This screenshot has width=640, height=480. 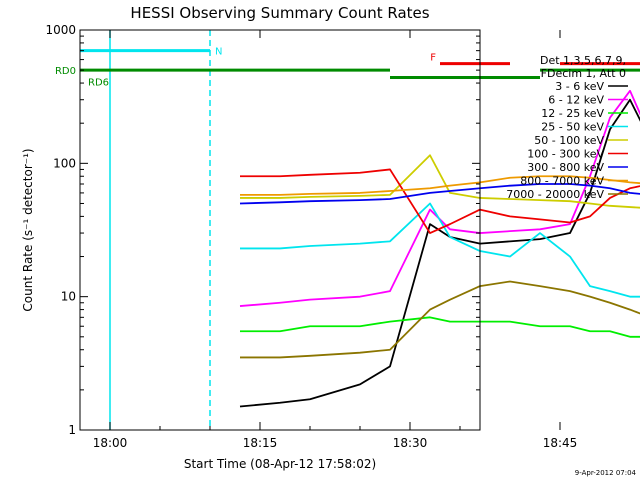 What do you see at coordinates (583, 73) in the screenshot?
I see `legend-header-1: FDecim 1, Att 0` at bounding box center [583, 73].